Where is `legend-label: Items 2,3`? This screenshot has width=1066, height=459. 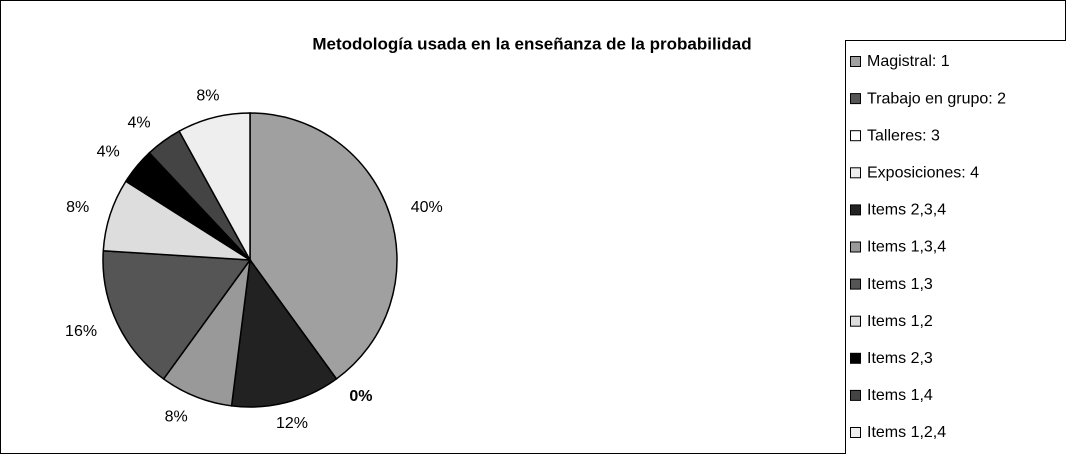 legend-label: Items 2,3 is located at coordinates (900, 358).